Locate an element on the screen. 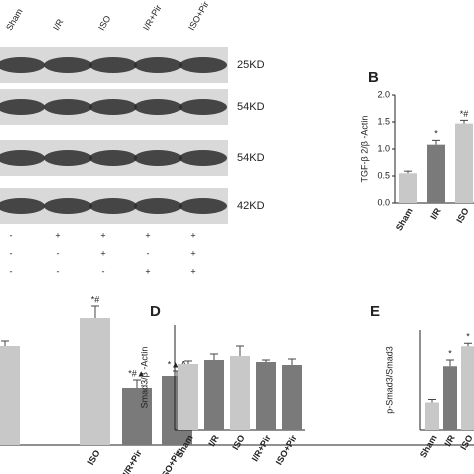 The height and width of the screenshot is (474, 474). annotation: *#▲ is located at coordinates (136, 373).